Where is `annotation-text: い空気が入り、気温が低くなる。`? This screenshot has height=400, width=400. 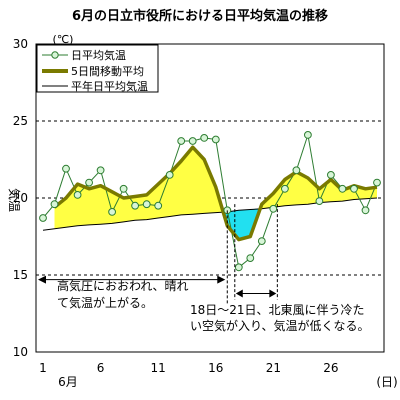 annotation-text: い空気が入り、気温が低くなる。 is located at coordinates (280, 325).